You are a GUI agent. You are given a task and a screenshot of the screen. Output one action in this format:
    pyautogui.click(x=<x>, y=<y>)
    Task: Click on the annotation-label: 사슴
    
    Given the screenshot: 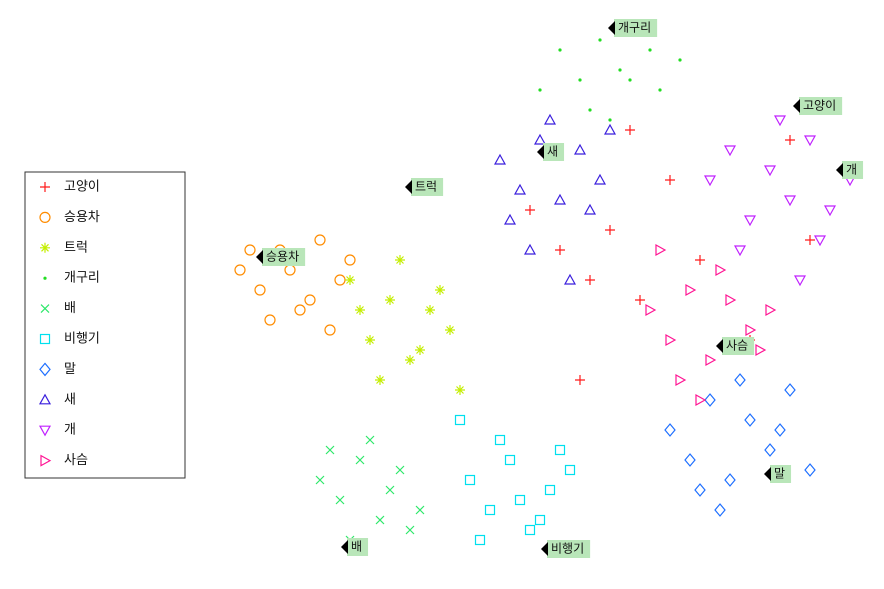 What is the action you would take?
    pyautogui.click(x=737, y=346)
    